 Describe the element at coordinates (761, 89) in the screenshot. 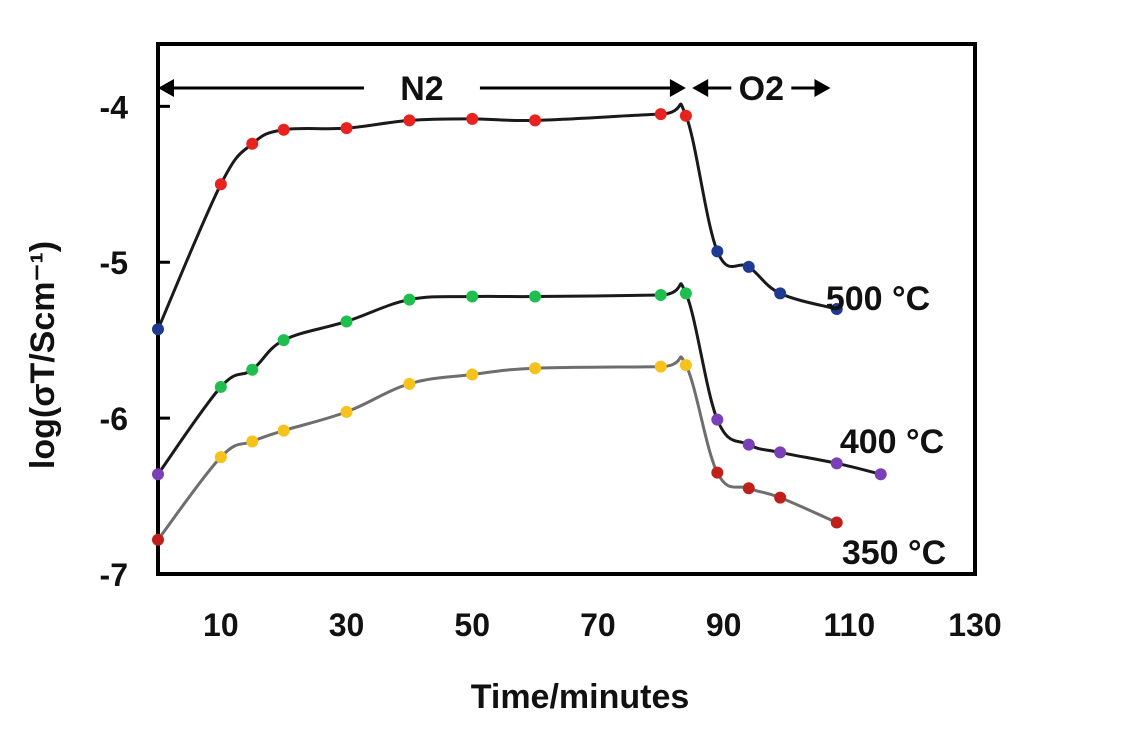

I see `phase-label: O2` at that location.